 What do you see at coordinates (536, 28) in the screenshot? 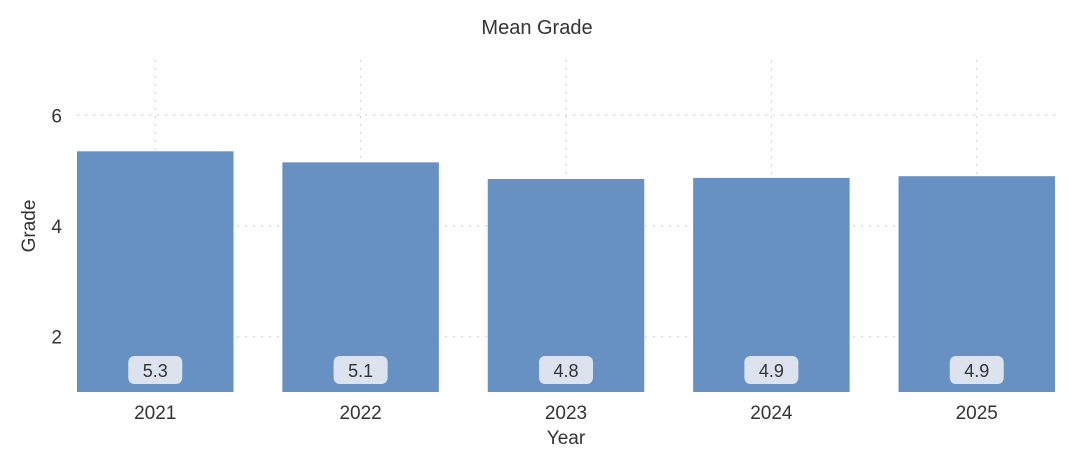
I see `chart-title: Mean Grade` at bounding box center [536, 28].